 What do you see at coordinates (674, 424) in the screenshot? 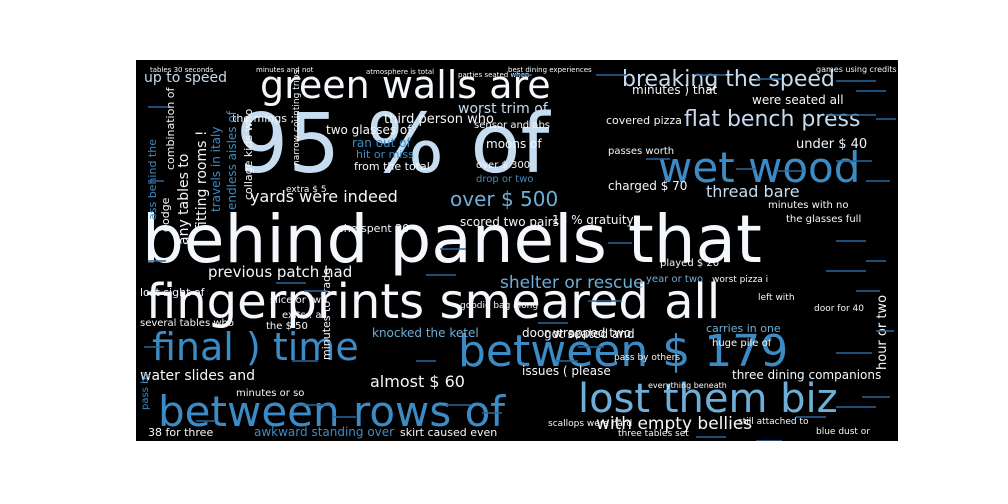
I see `cloud-word: with empty bellies` at bounding box center [674, 424].